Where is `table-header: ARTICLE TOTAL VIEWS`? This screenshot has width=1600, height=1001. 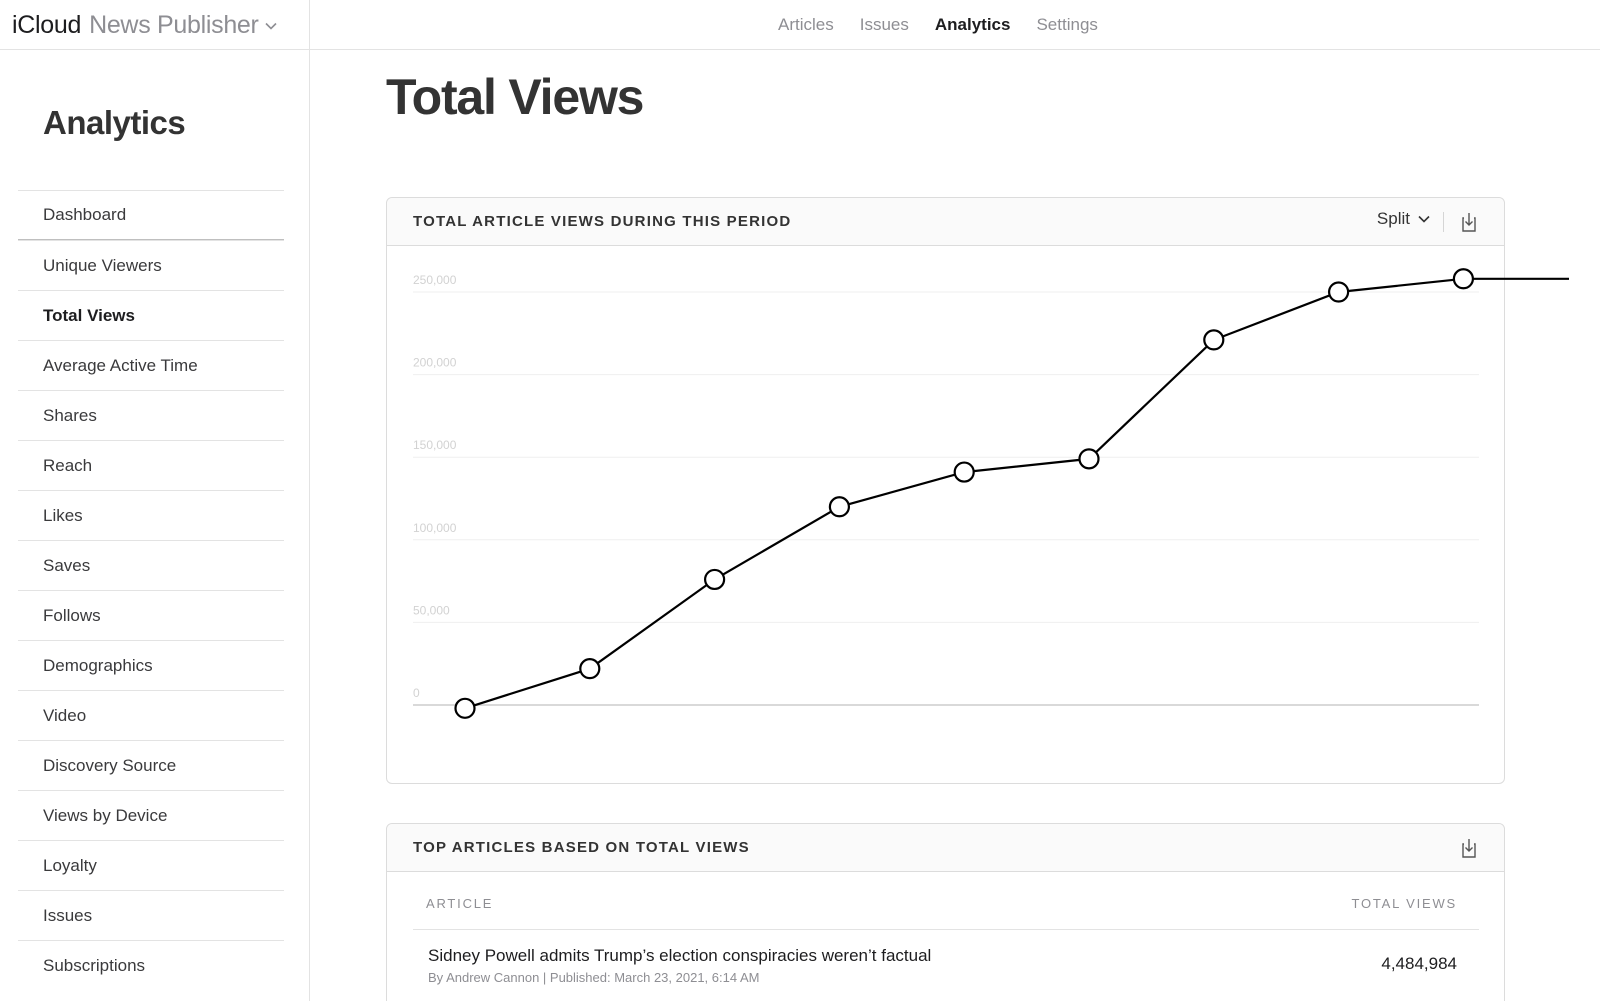 table-header: ARTICLE TOTAL VIEWS is located at coordinates (946, 901).